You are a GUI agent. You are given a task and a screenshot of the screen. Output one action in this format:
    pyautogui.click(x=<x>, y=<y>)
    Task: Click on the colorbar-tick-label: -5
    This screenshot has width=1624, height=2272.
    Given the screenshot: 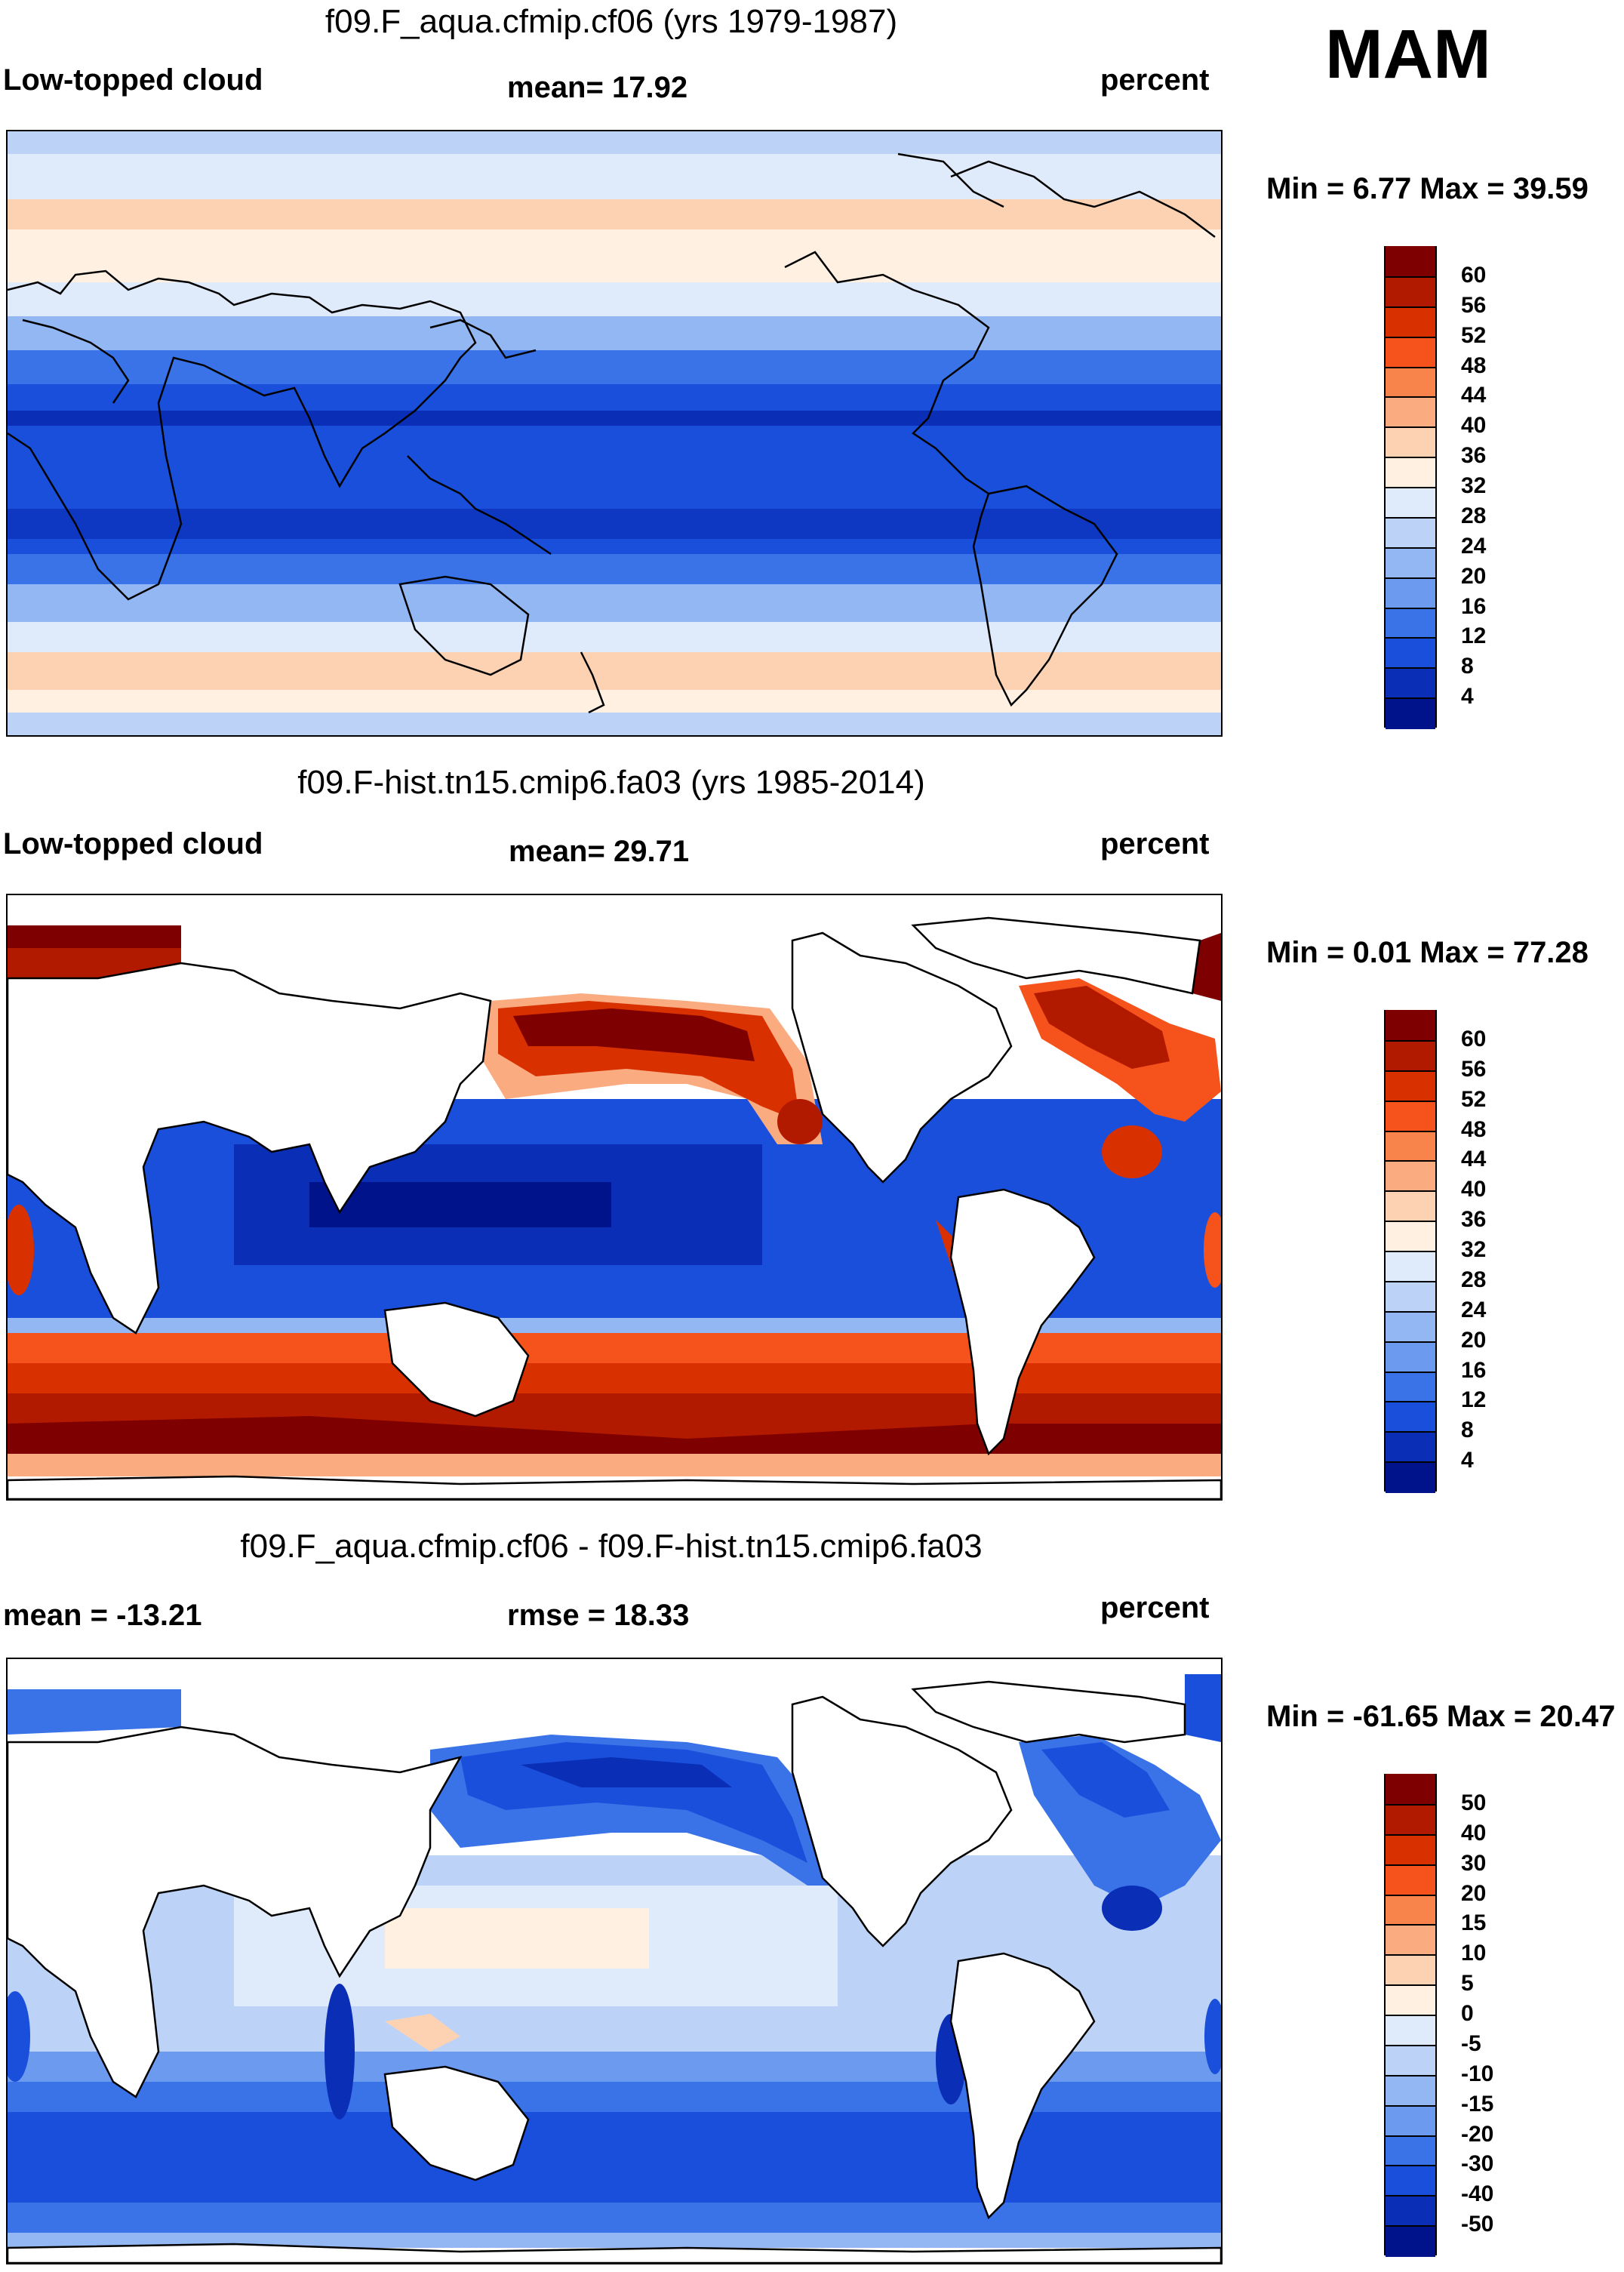 What is the action you would take?
    pyautogui.click(x=1471, y=2043)
    